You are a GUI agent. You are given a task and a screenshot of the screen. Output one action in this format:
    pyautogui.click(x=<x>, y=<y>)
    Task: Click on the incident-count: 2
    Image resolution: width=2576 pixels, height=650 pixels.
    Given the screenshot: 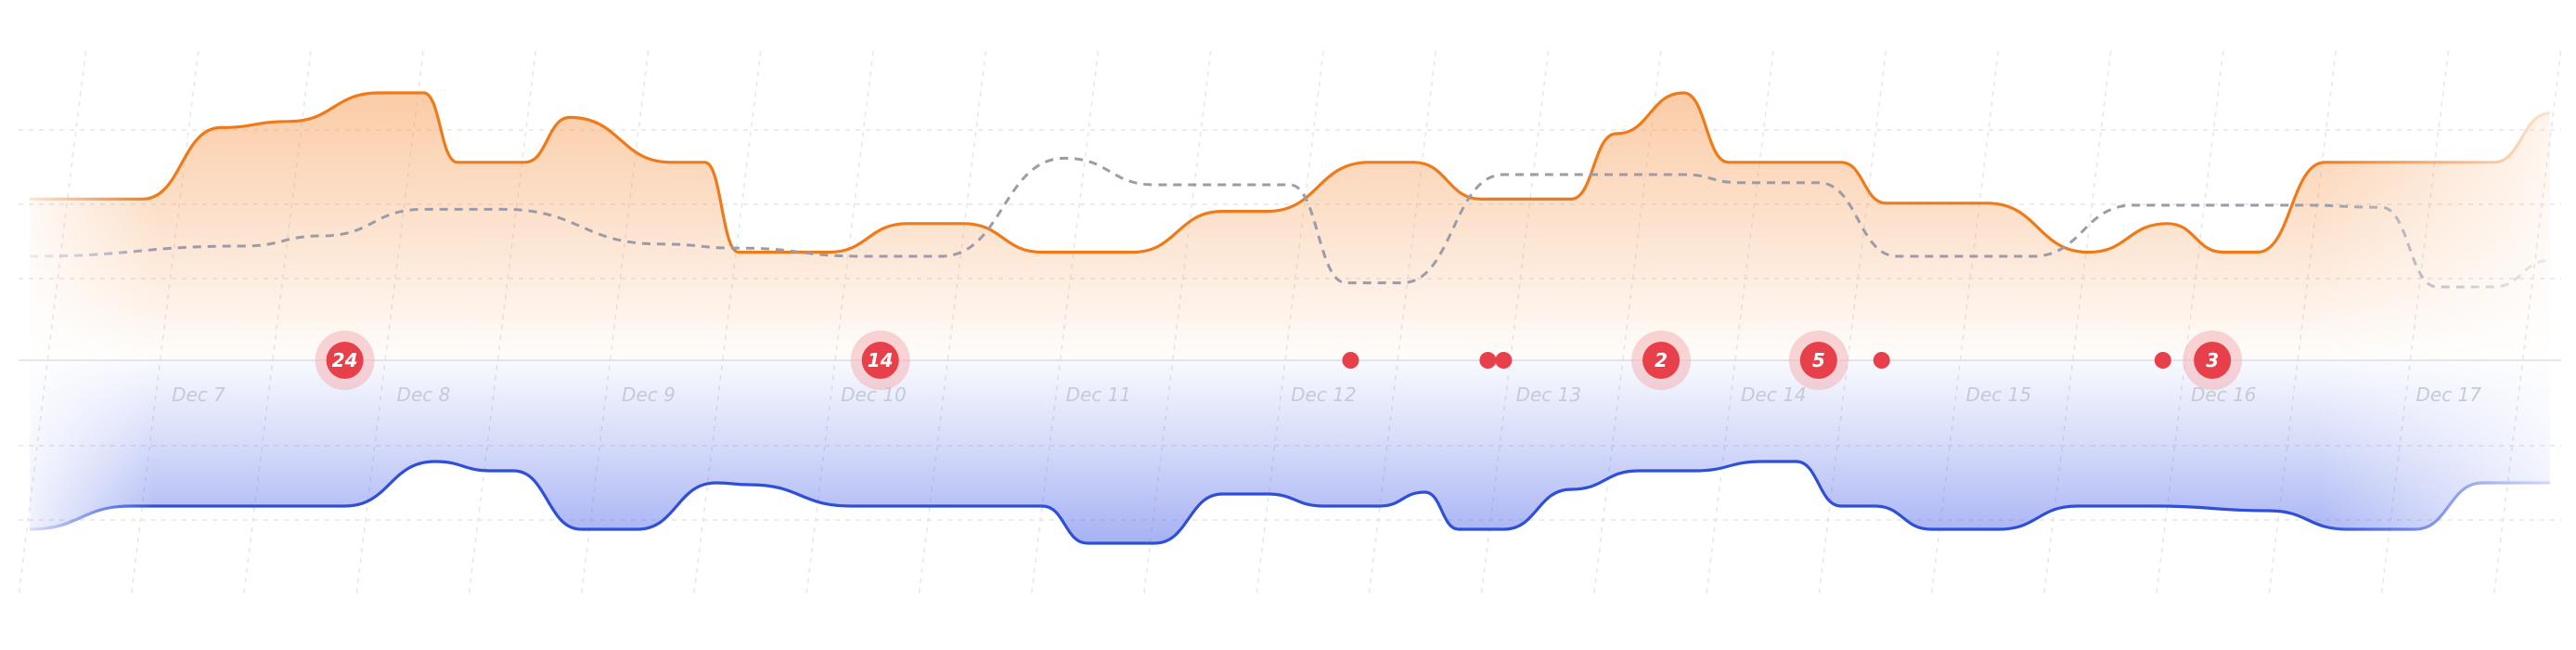 What is the action you would take?
    pyautogui.click(x=1661, y=360)
    